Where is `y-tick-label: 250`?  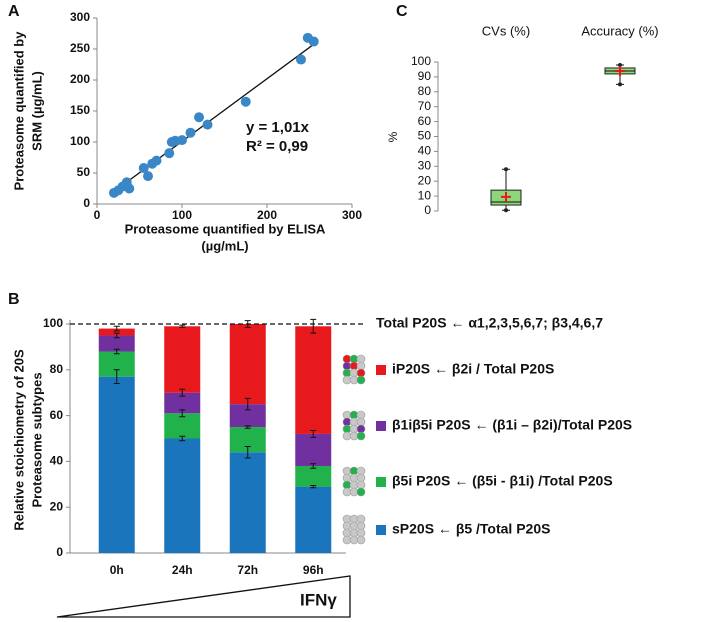 y-tick-label: 250 is located at coordinates (80, 48).